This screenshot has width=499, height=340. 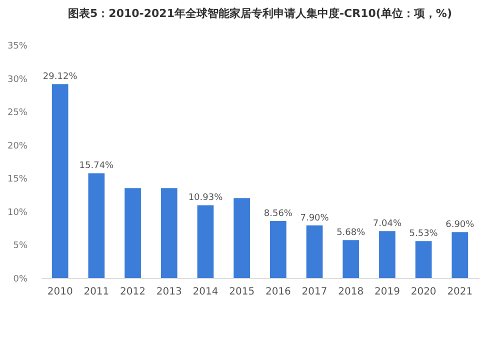 What do you see at coordinates (97, 292) in the screenshot?
I see `x-tick-label: 2011` at bounding box center [97, 292].